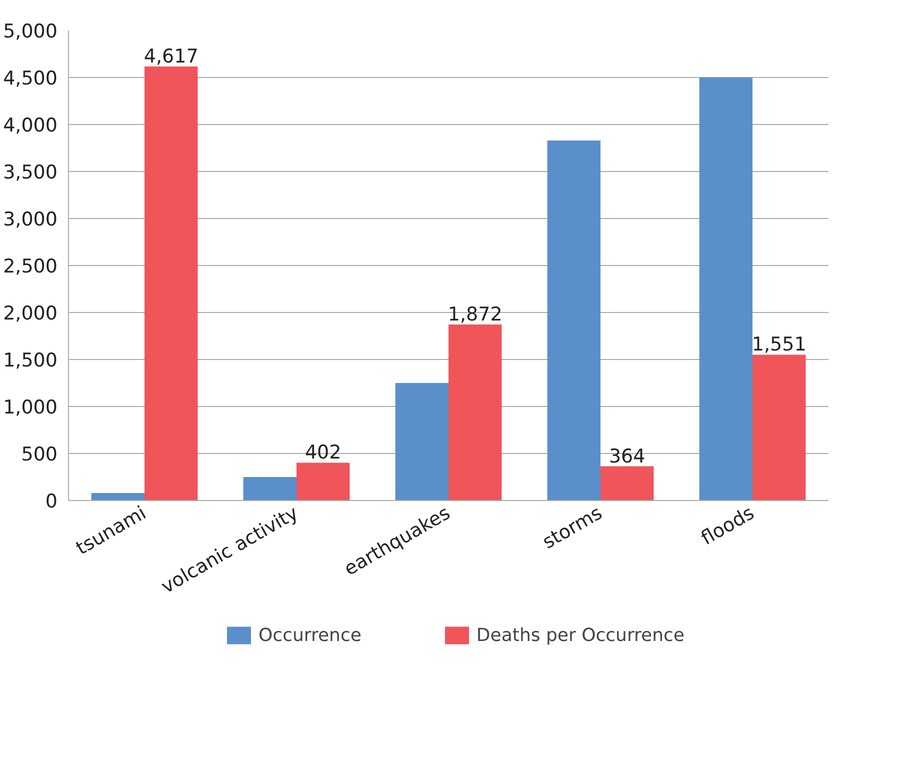  Describe the element at coordinates (627, 456) in the screenshot. I see `data-label: 364` at that location.